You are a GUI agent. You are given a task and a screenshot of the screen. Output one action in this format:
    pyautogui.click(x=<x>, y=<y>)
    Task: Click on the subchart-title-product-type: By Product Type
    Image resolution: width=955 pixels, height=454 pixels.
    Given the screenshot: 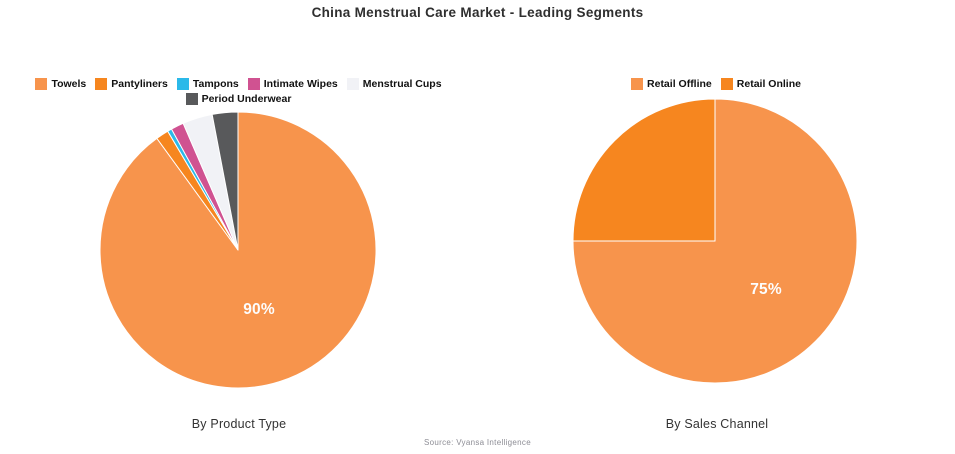 What is the action you would take?
    pyautogui.click(x=239, y=424)
    